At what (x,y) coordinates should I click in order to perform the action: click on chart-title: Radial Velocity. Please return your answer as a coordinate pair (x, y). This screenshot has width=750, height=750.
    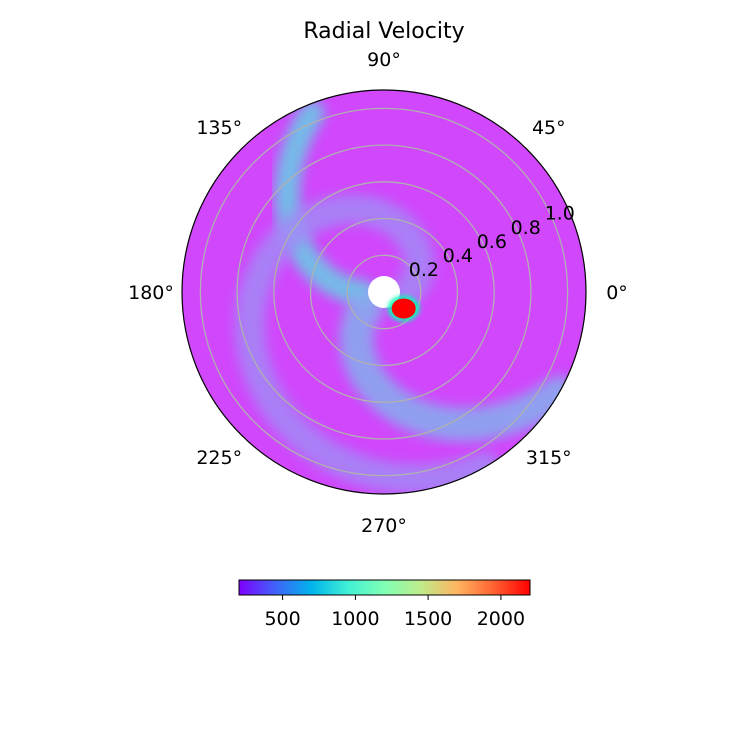
    Looking at the image, I should click on (383, 31).